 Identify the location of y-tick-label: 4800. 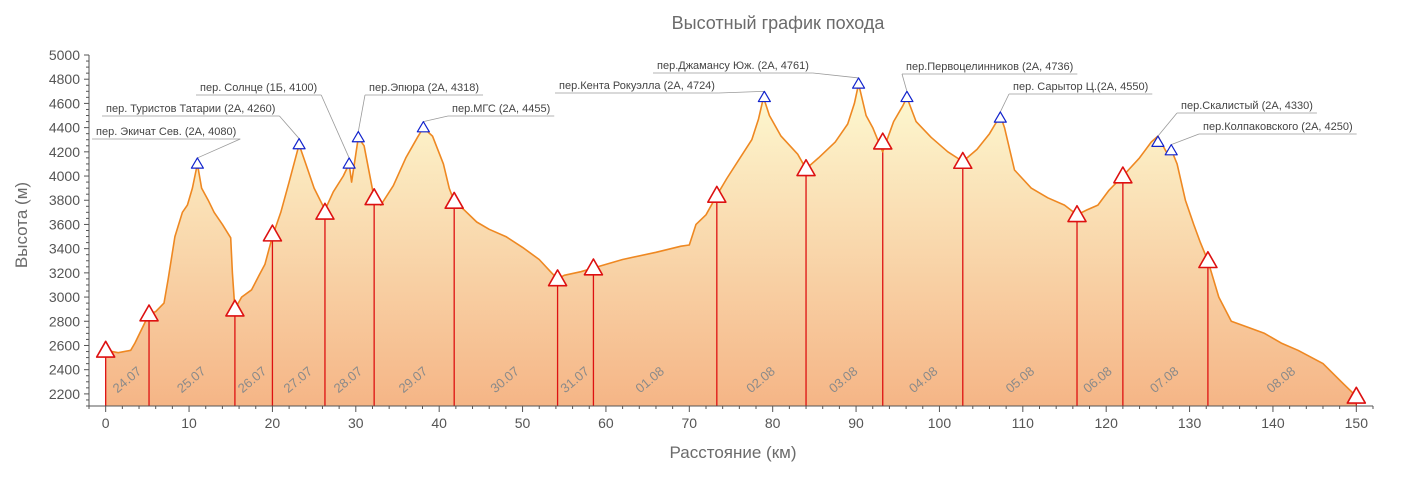
(64, 79).